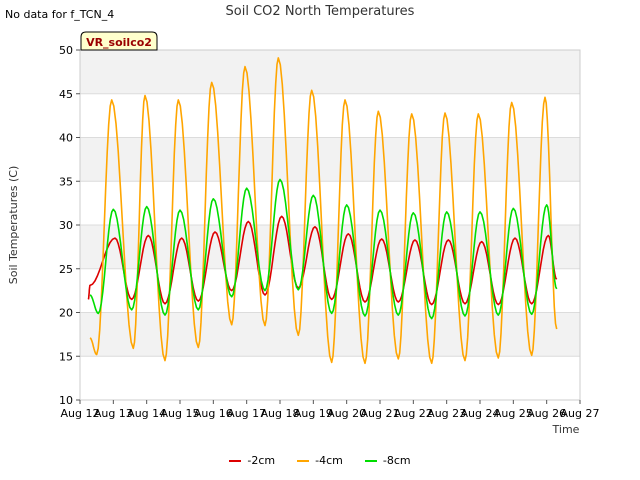 The width and height of the screenshot is (640, 480). I want to click on legend-swatch-4cm, so click(303, 460).